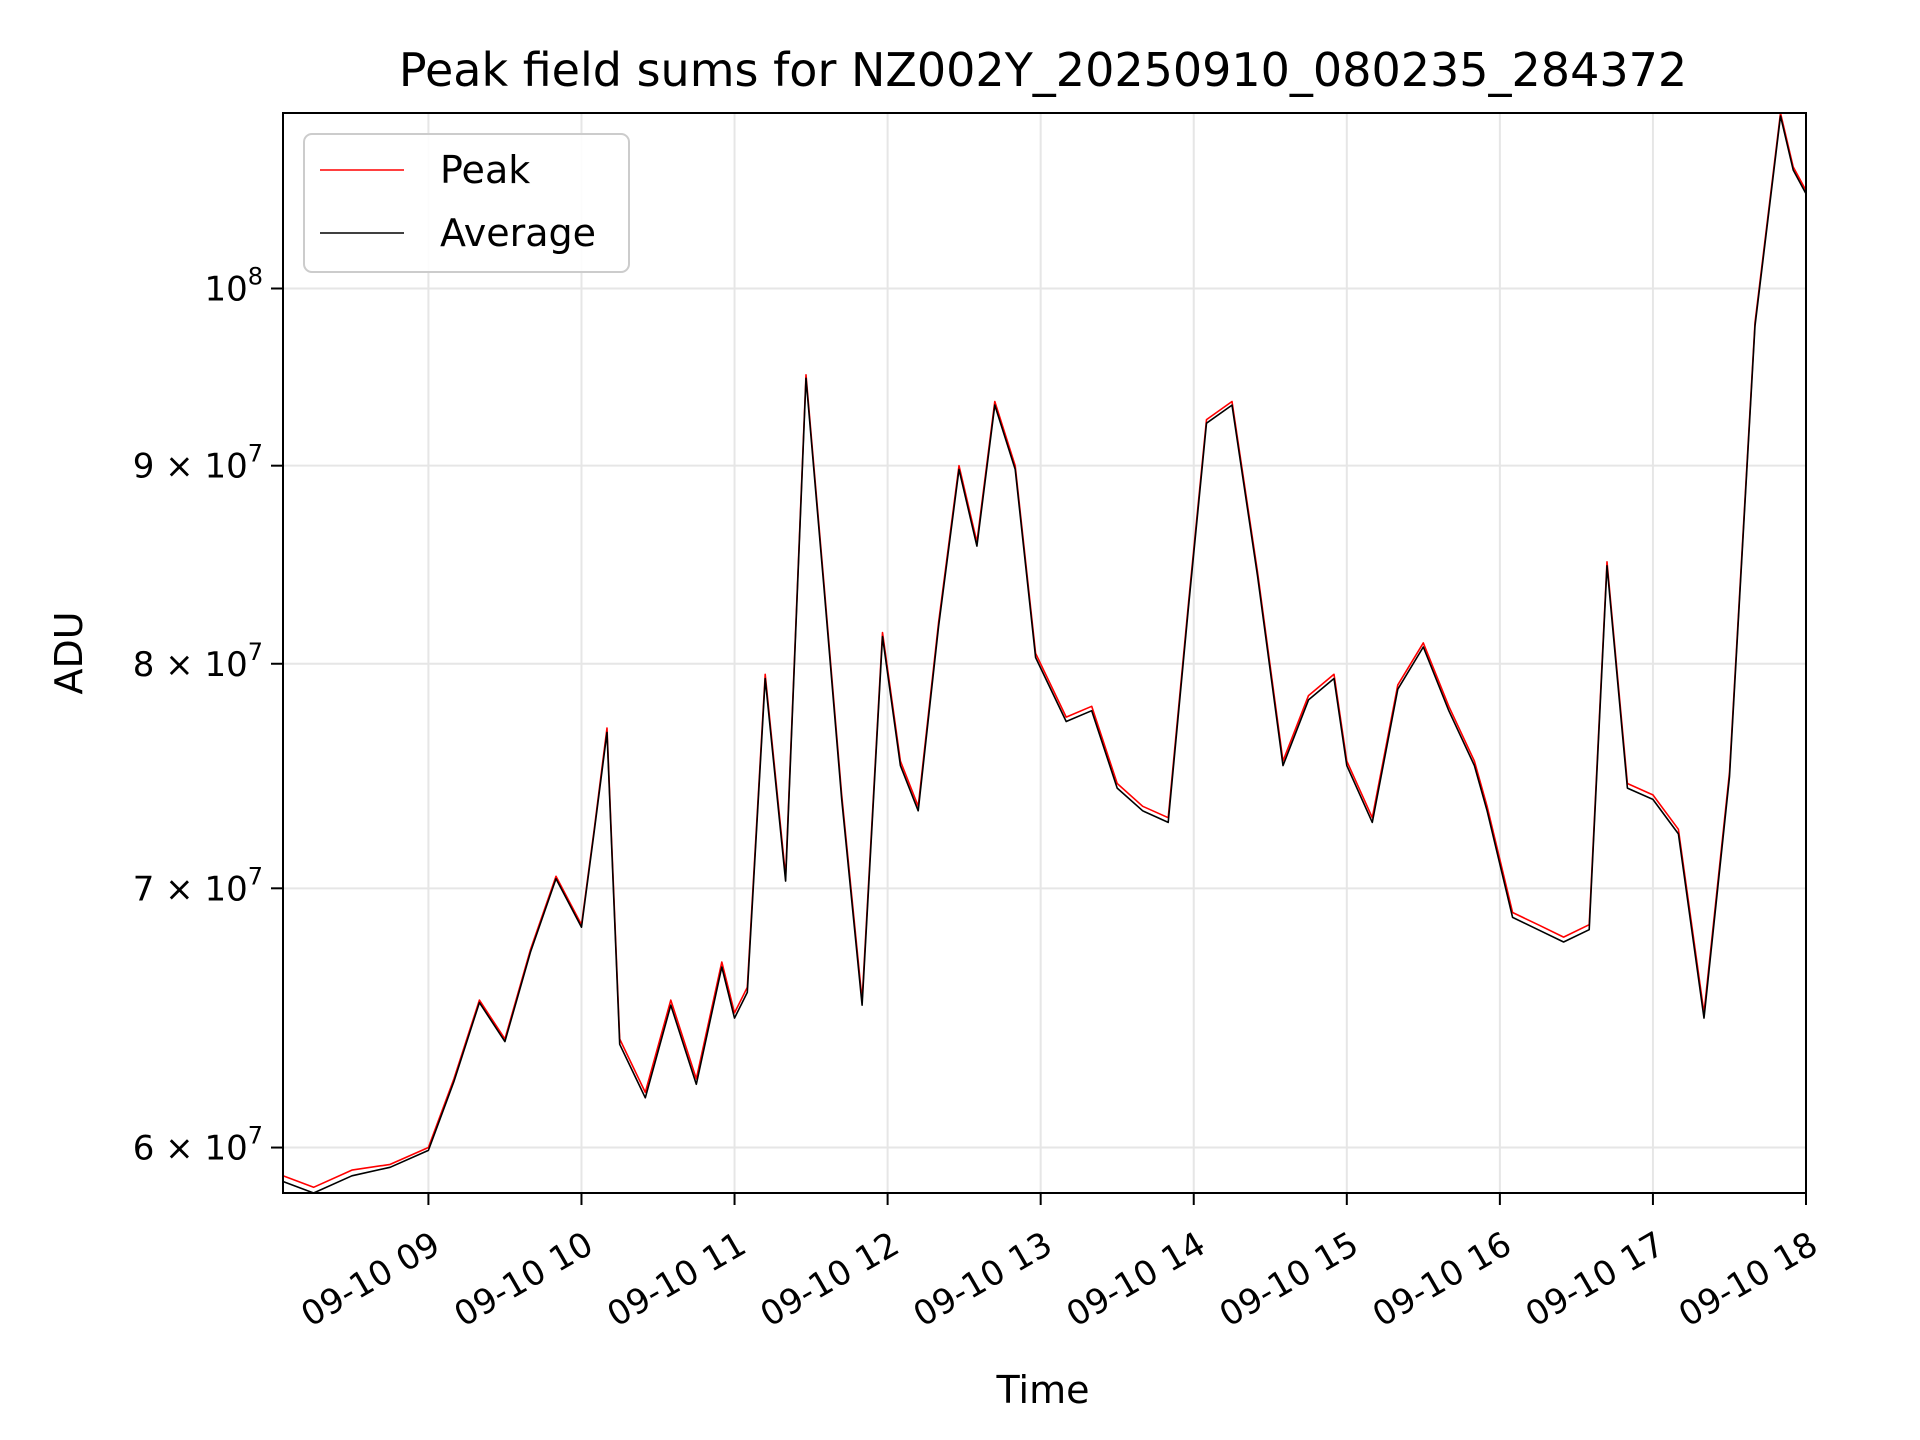 This screenshot has height=1440, width=1920. Describe the element at coordinates (1442, 1279) in the screenshot. I see `x-tick-label: 09-10 16` at that location.